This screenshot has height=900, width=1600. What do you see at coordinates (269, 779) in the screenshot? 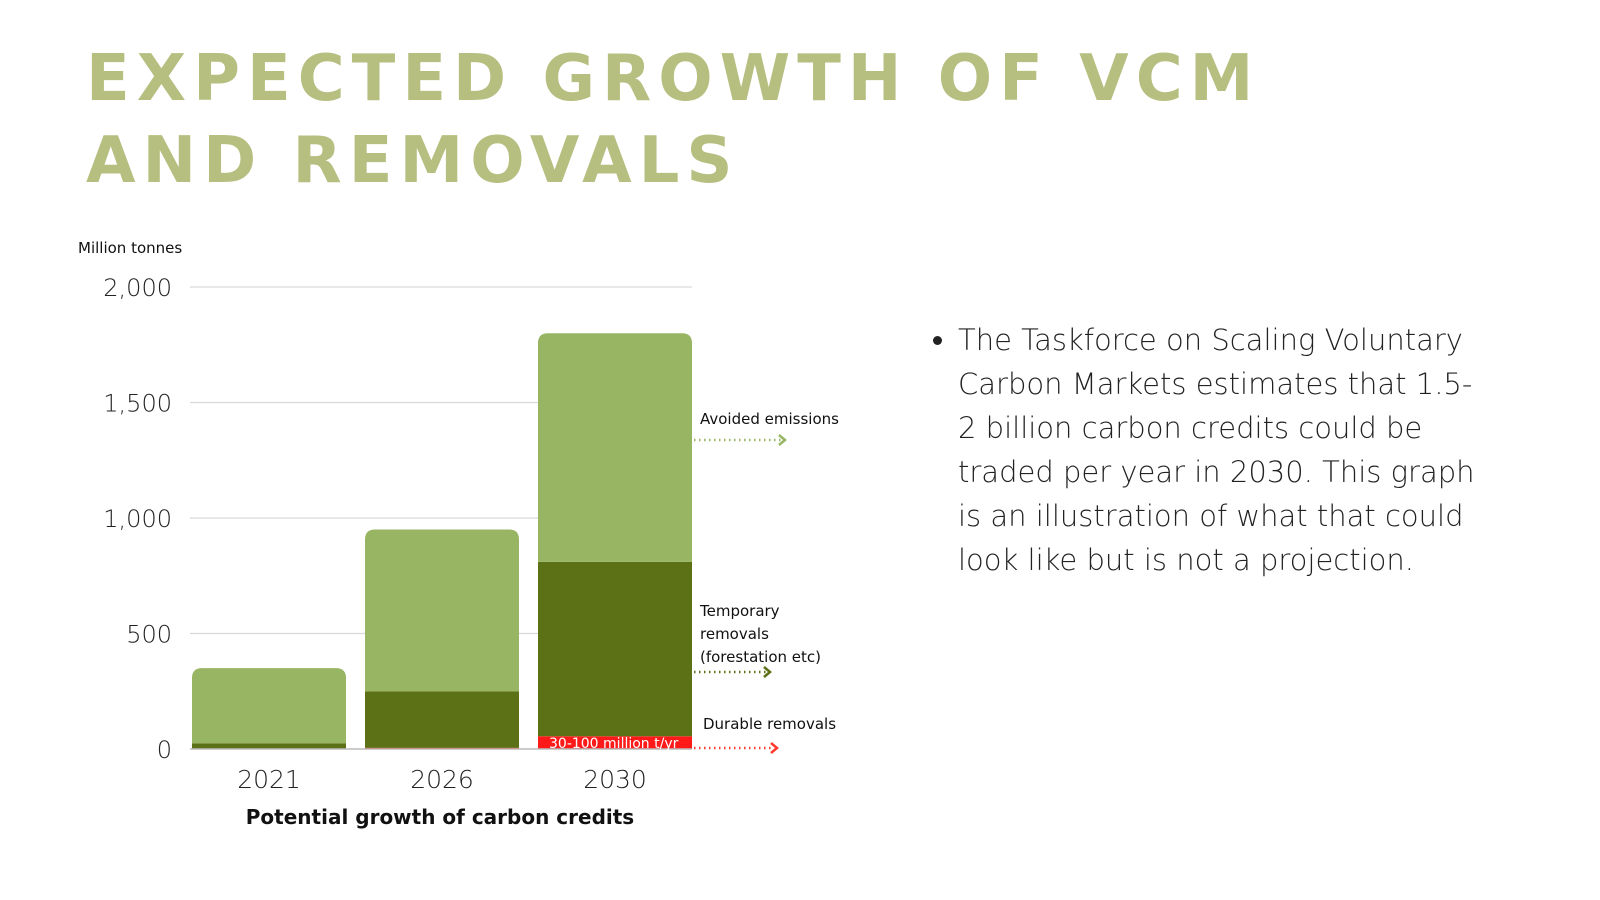
I see `x-tick-label: 2021` at bounding box center [269, 779].